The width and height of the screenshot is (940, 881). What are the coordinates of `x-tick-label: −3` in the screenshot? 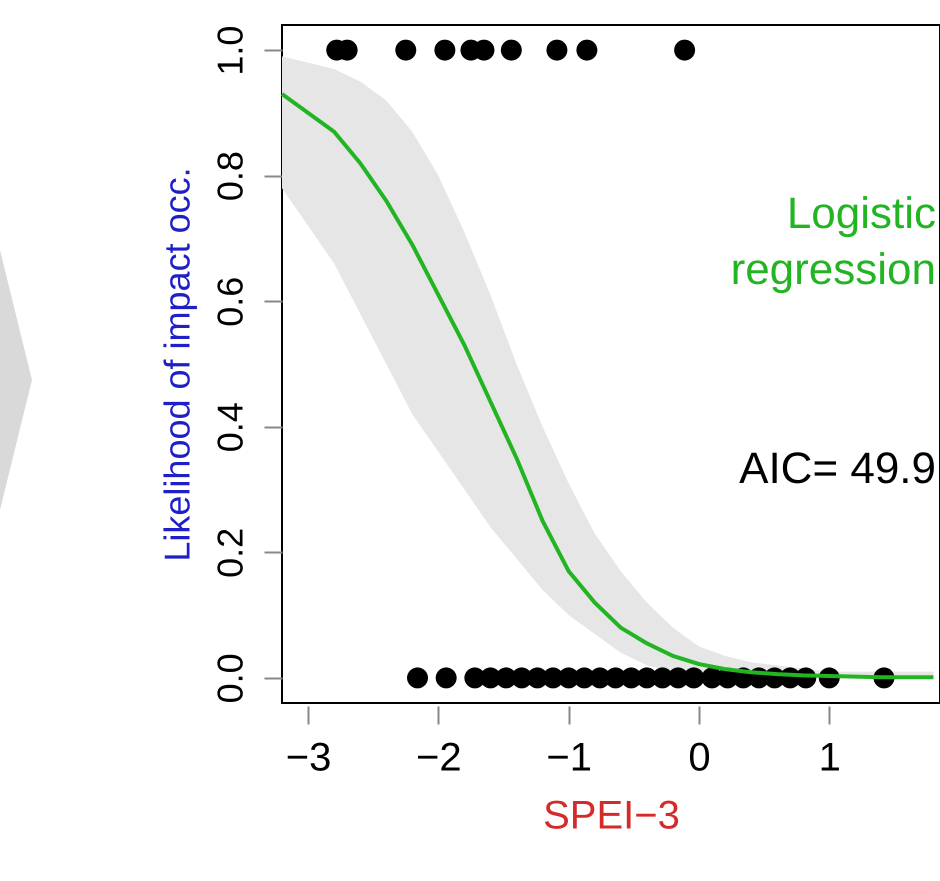 It's located at (309, 758).